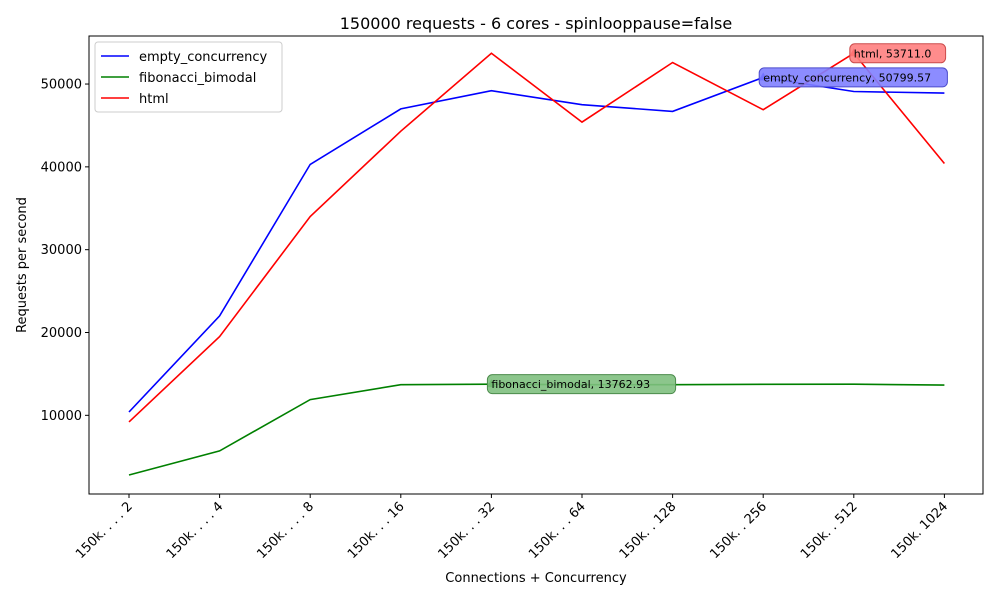  I want to click on x-tick-label: 150k. . 128, so click(648, 530).